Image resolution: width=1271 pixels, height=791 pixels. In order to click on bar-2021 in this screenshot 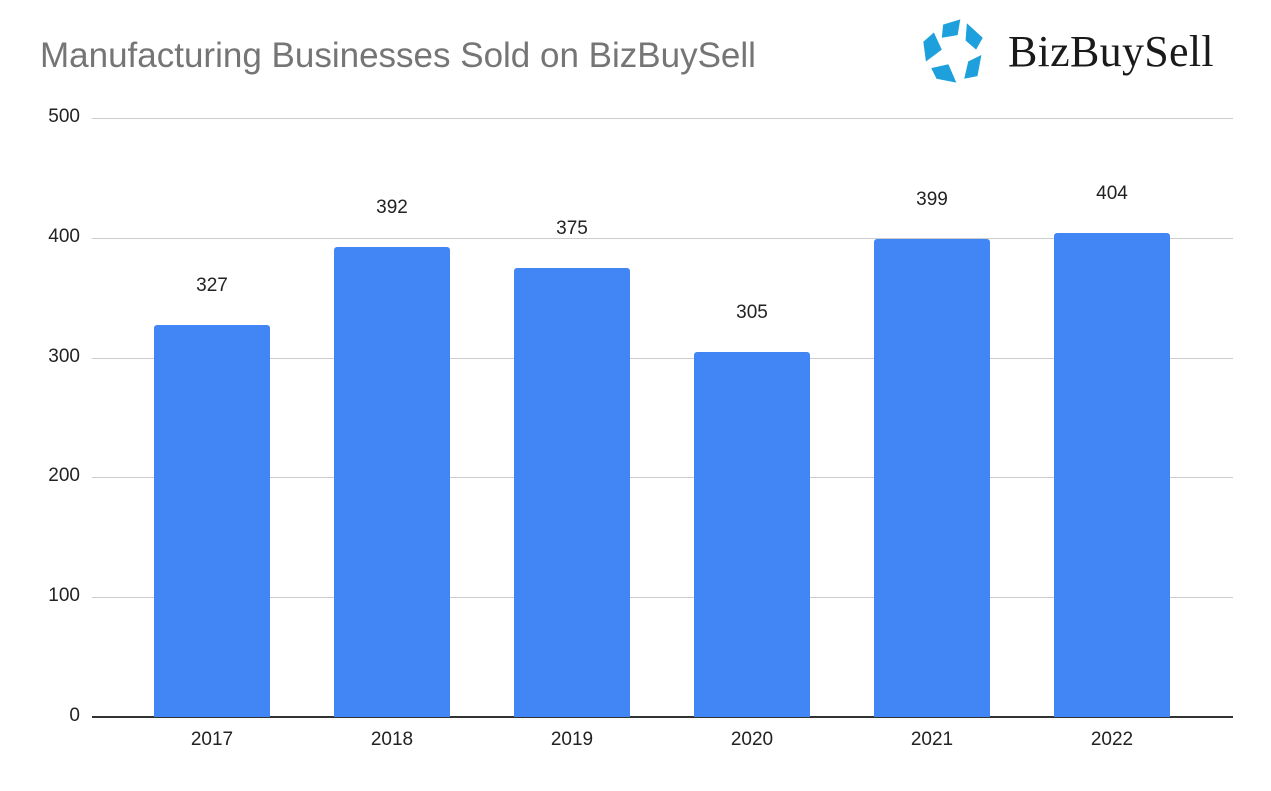, I will do `click(932, 477)`.